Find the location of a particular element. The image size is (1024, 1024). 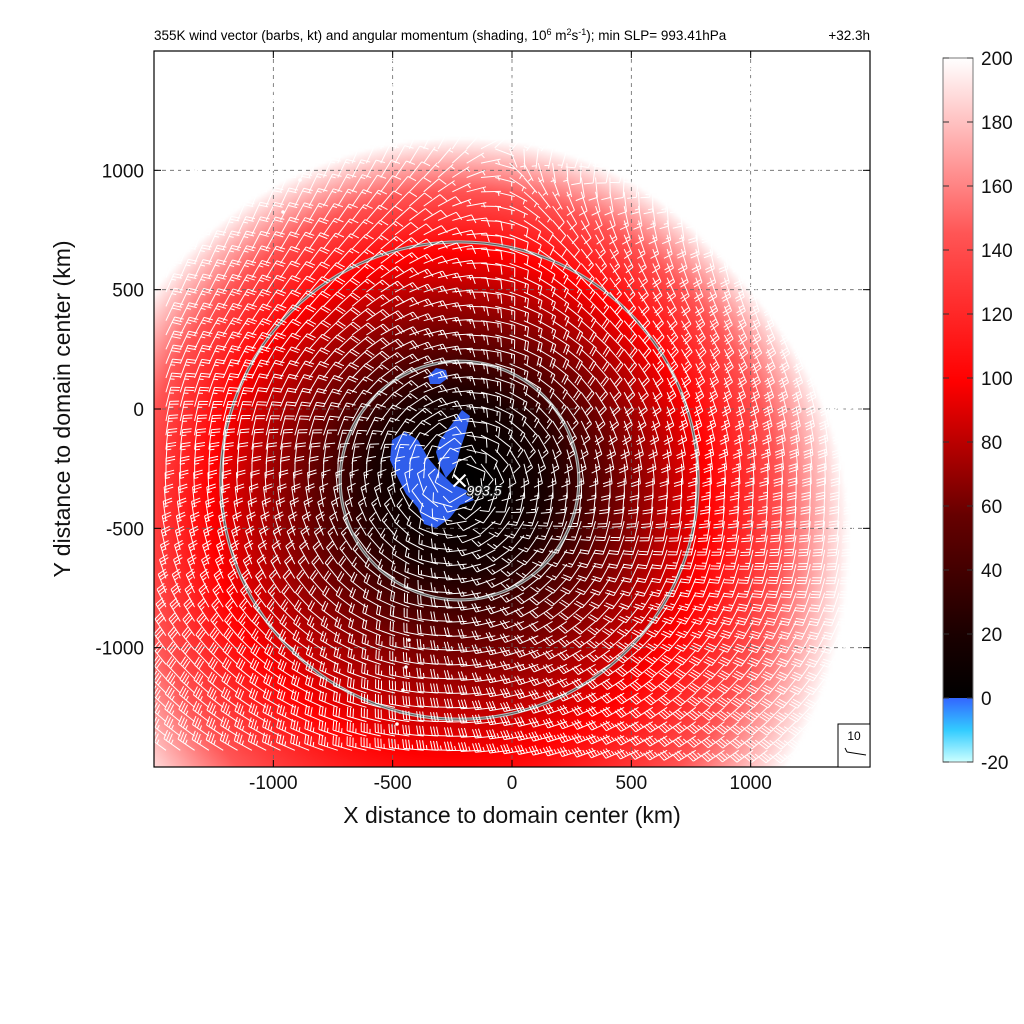

colorbar-gradient is located at coordinates (958, 410).